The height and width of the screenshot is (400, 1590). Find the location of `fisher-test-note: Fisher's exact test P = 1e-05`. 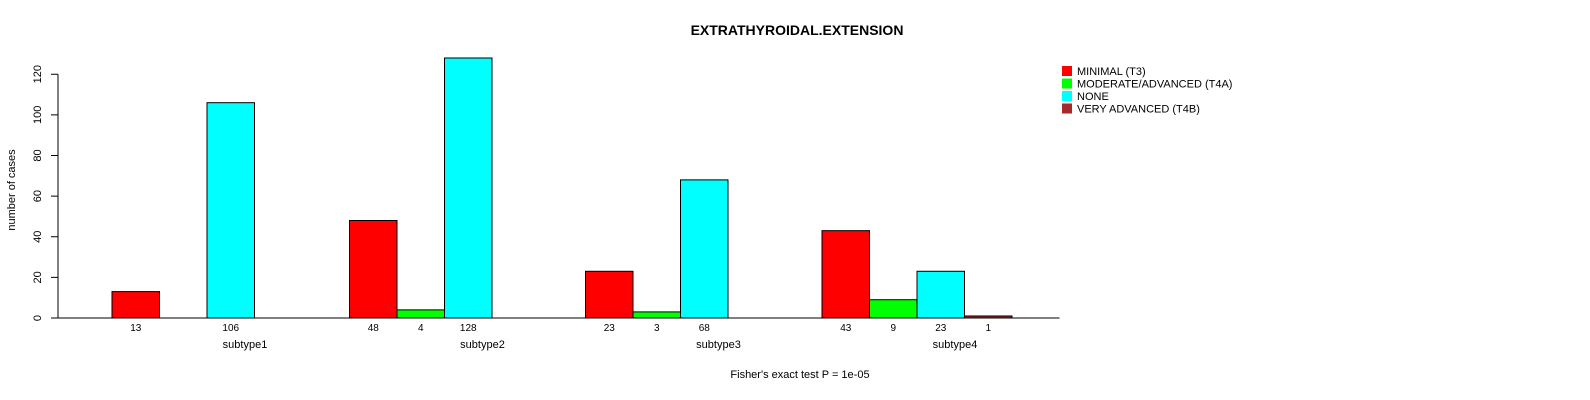

fisher-test-note: Fisher's exact test P = 1e-05 is located at coordinates (799, 375).